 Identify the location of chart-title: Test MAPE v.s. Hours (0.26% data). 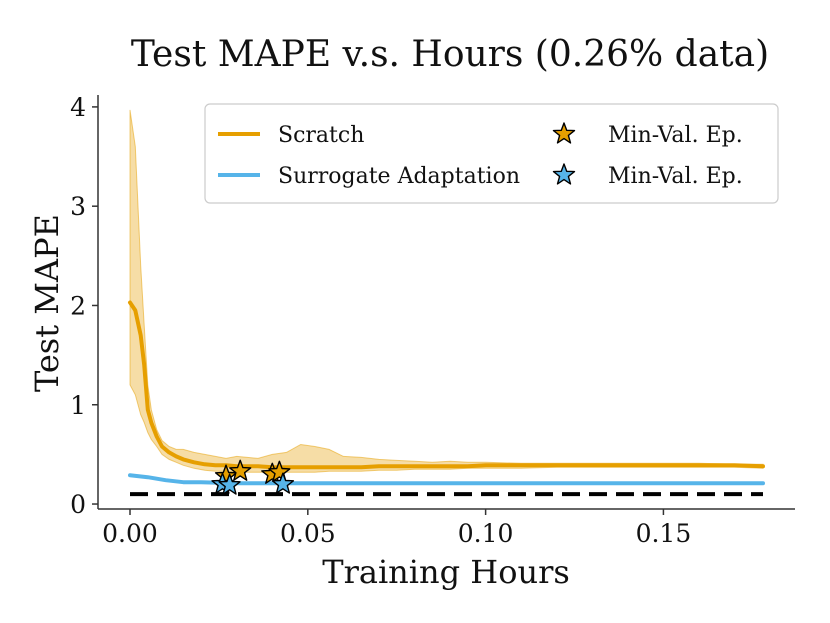
(450, 54).